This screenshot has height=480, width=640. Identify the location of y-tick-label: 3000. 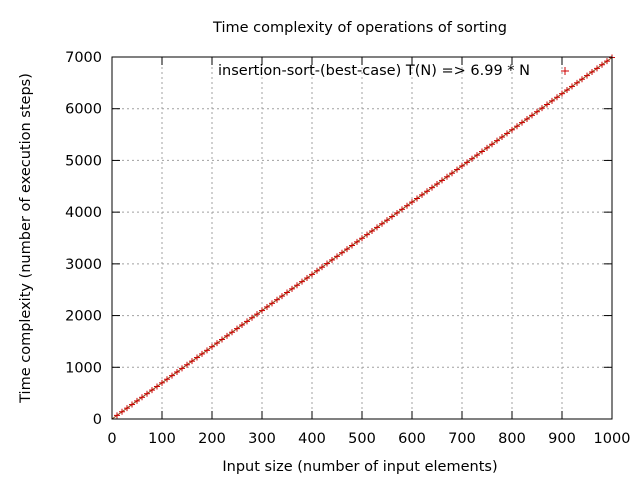
(83, 265).